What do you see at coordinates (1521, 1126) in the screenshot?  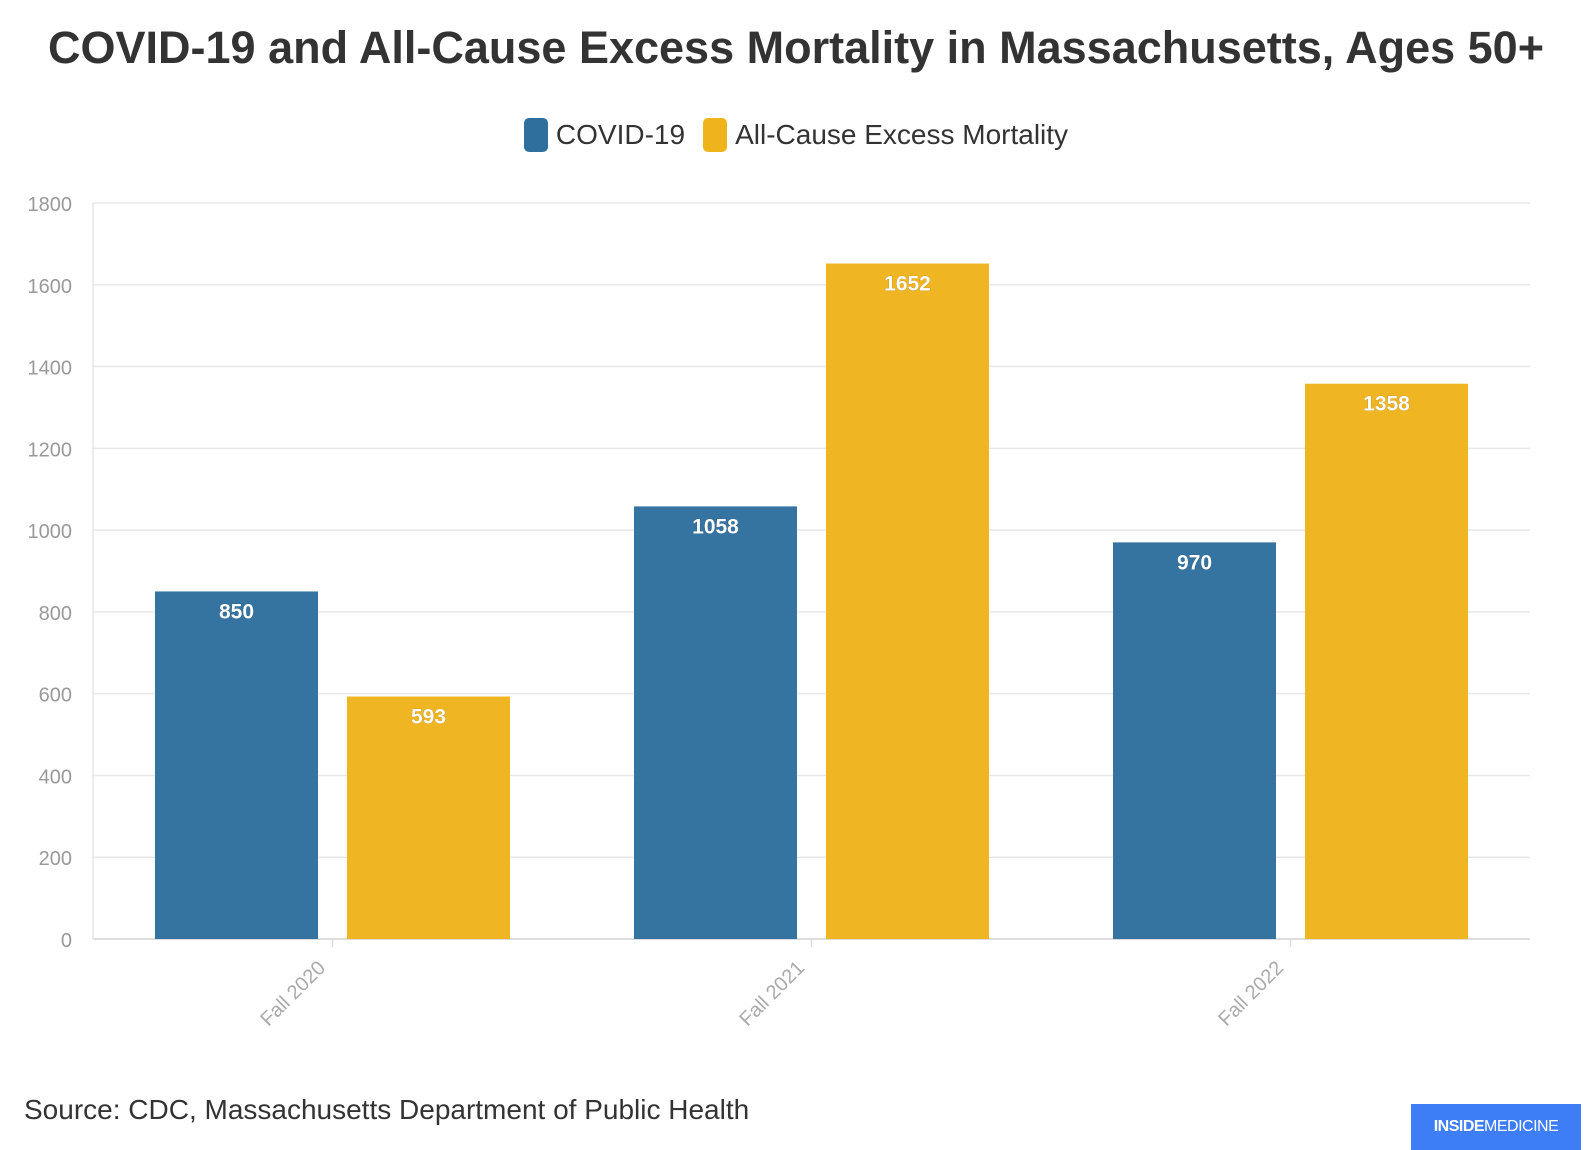 I see `logo-text-medicine: MEDICINE` at bounding box center [1521, 1126].